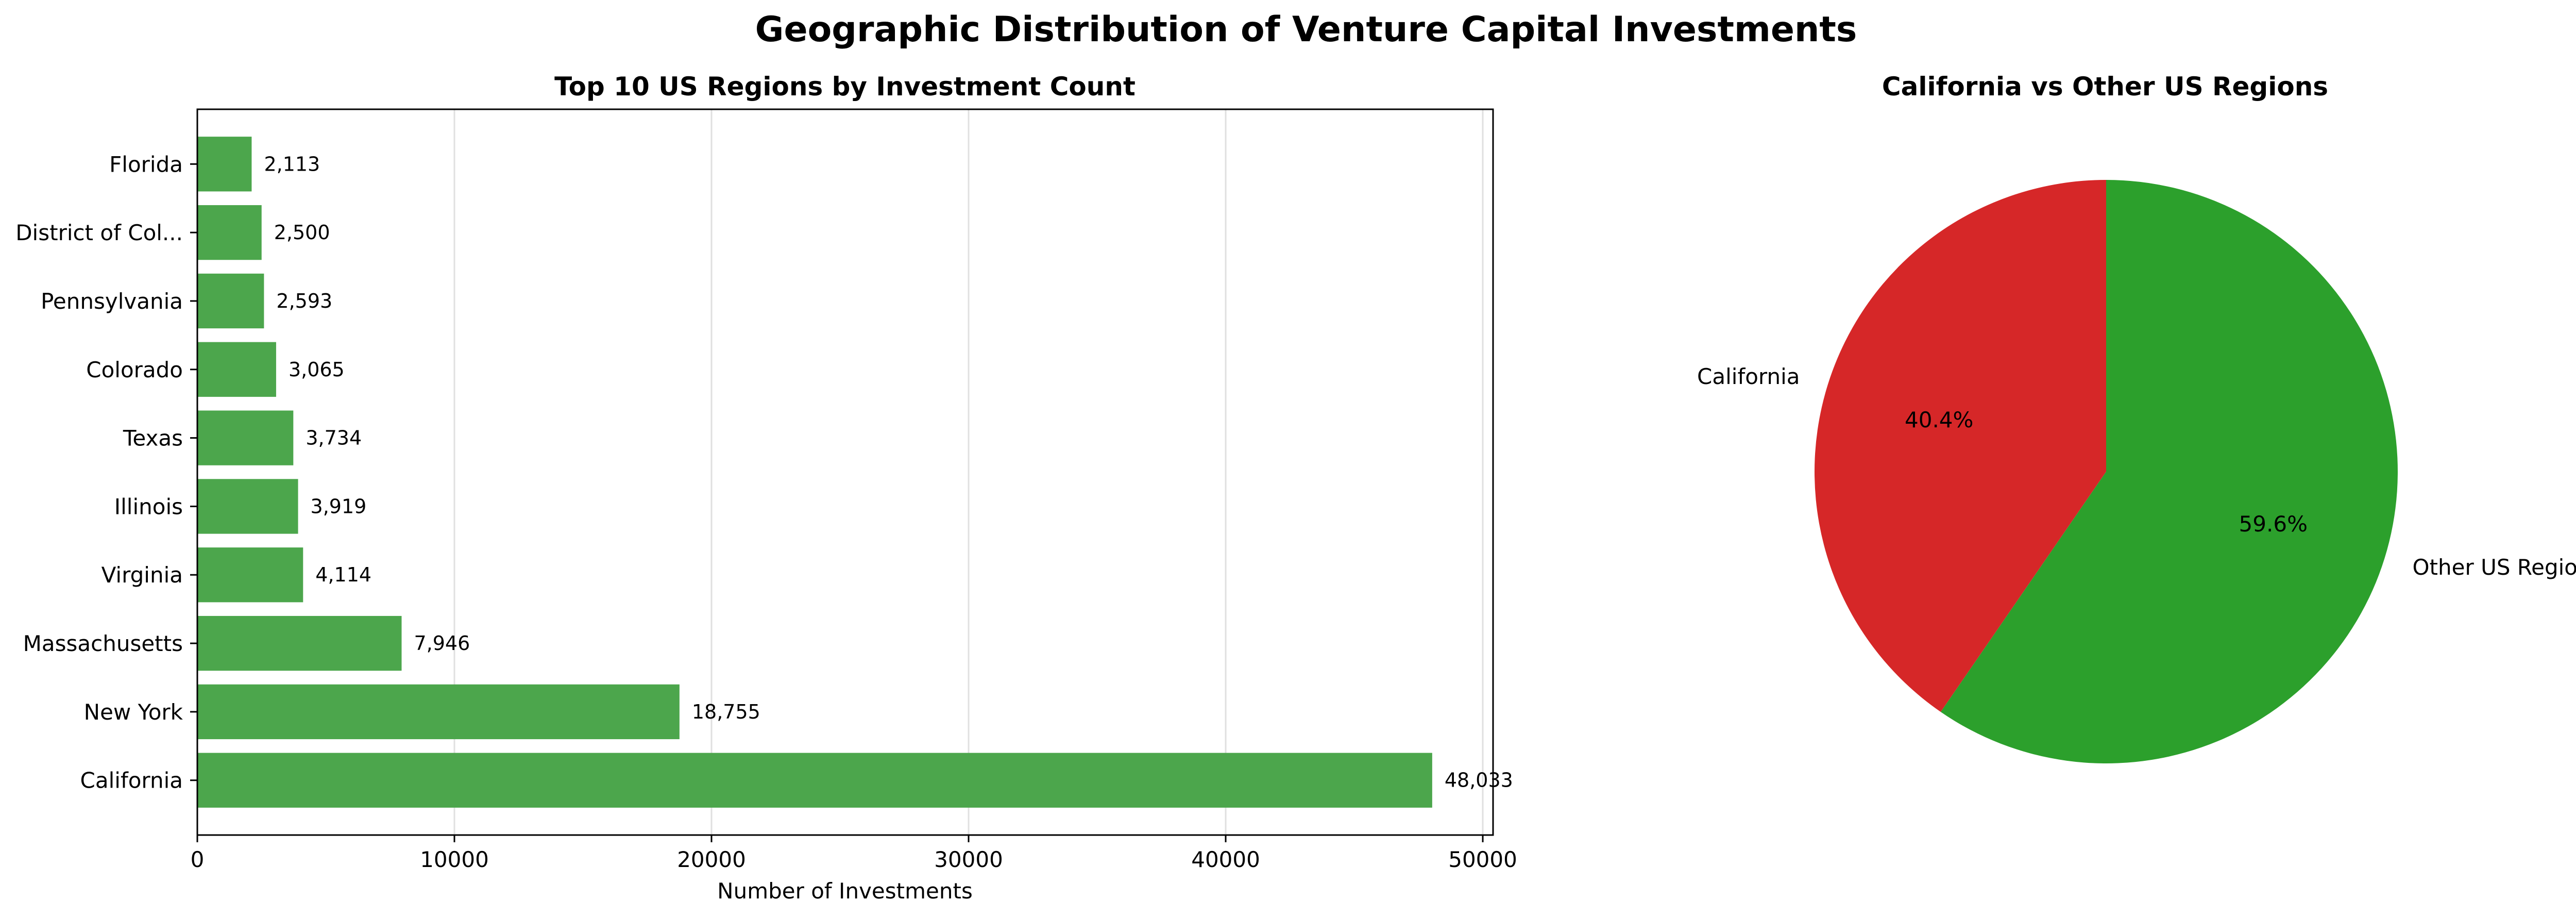  Describe the element at coordinates (247, 506) in the screenshot. I see `bar-illinois` at that location.